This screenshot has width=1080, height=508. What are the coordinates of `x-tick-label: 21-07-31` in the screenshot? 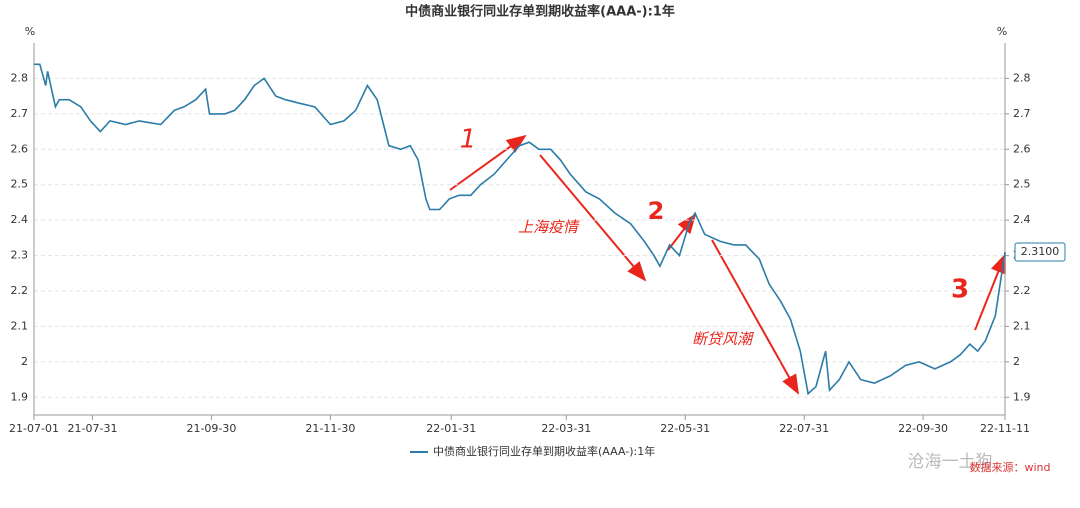 It's located at (93, 428).